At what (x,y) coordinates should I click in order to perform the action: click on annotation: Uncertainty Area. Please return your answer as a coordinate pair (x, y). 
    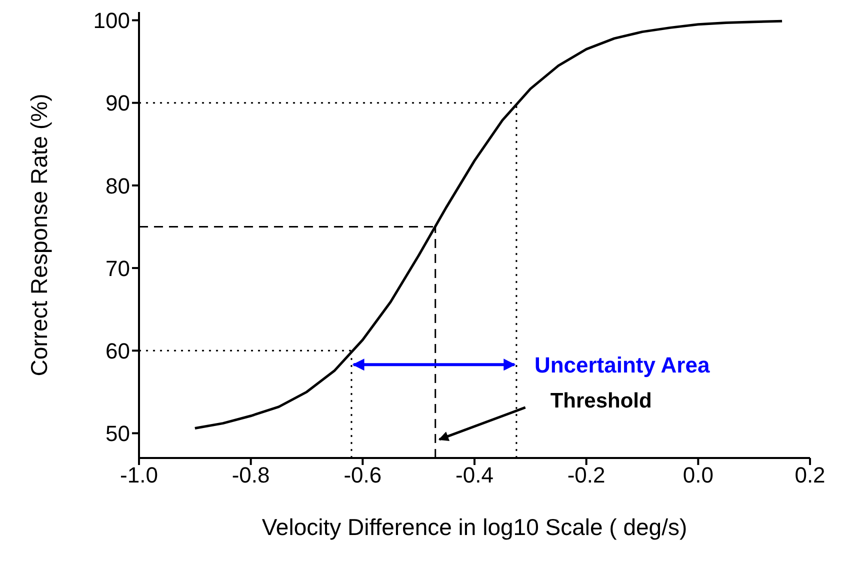
    Looking at the image, I should click on (622, 365).